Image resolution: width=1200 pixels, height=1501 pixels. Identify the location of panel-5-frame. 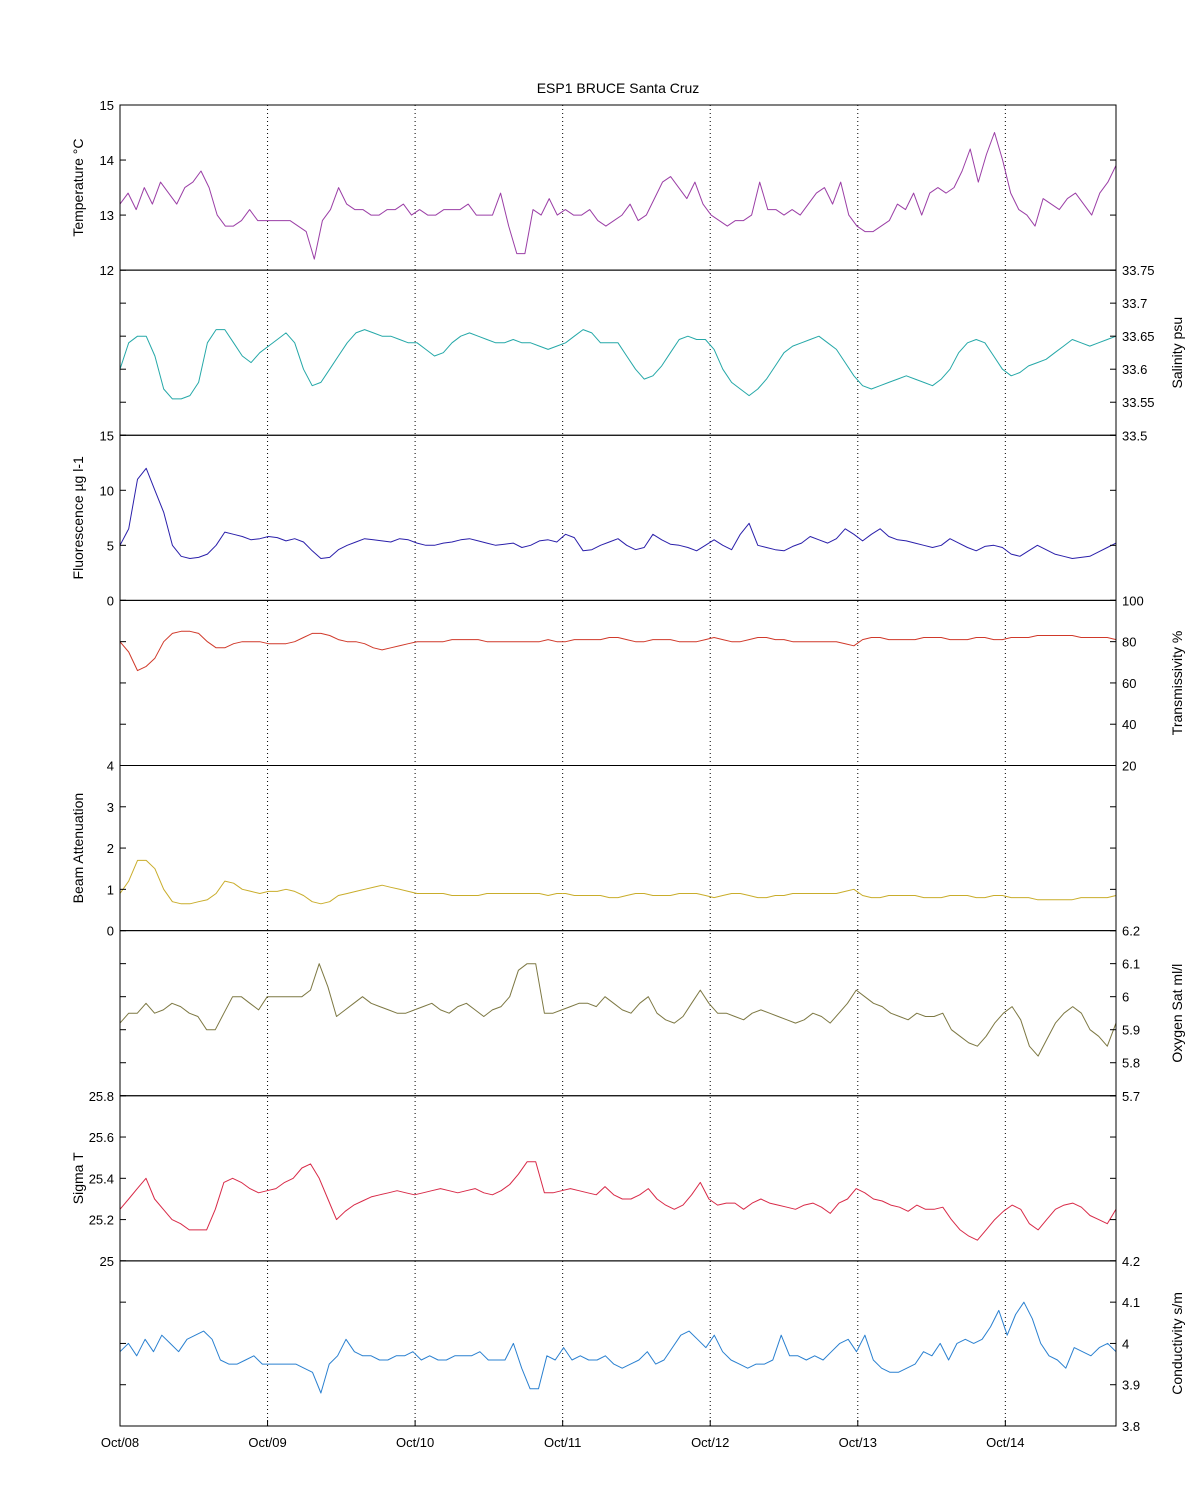
(618, 848).